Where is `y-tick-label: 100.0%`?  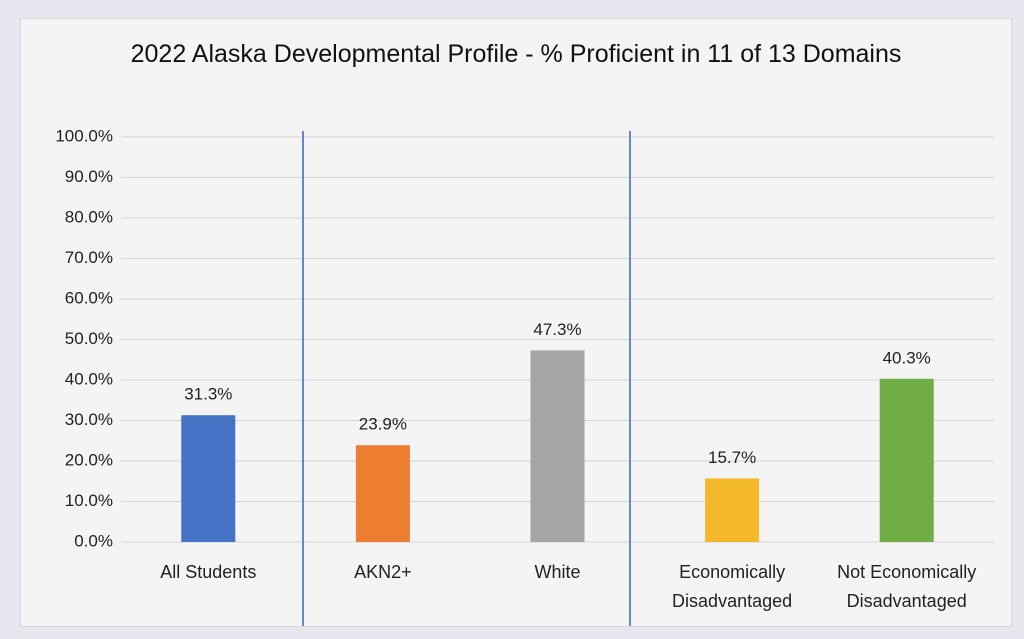
y-tick-label: 100.0% is located at coordinates (84, 135).